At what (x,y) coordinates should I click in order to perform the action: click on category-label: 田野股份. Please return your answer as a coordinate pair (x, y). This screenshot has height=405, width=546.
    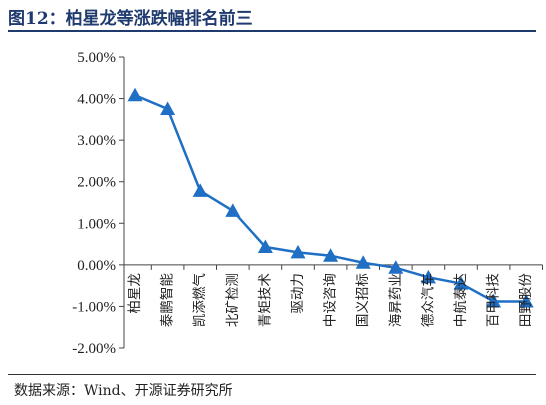
    Looking at the image, I should click on (526, 300).